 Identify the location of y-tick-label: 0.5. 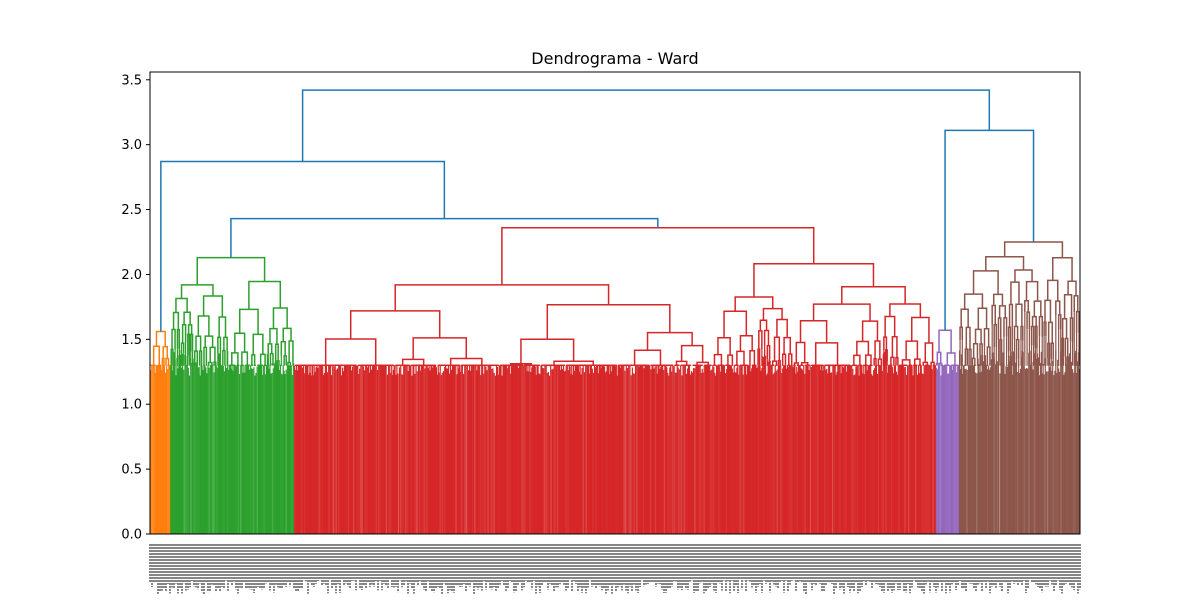
(131, 470).